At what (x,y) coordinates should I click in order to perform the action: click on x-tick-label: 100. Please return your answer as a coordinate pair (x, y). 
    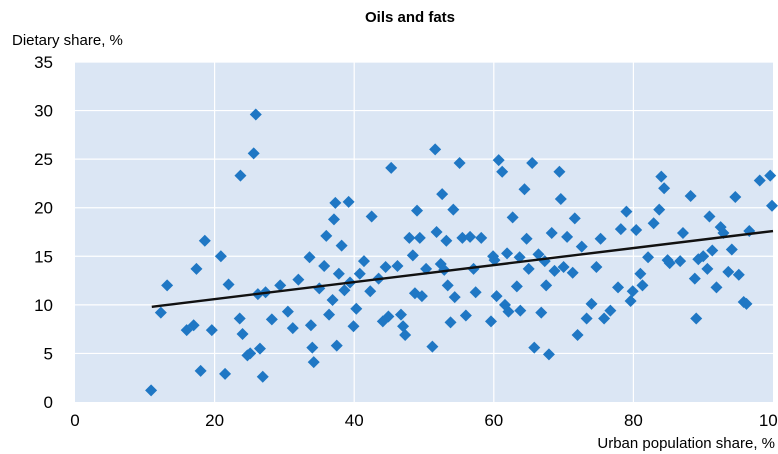
    Looking at the image, I should click on (768, 420).